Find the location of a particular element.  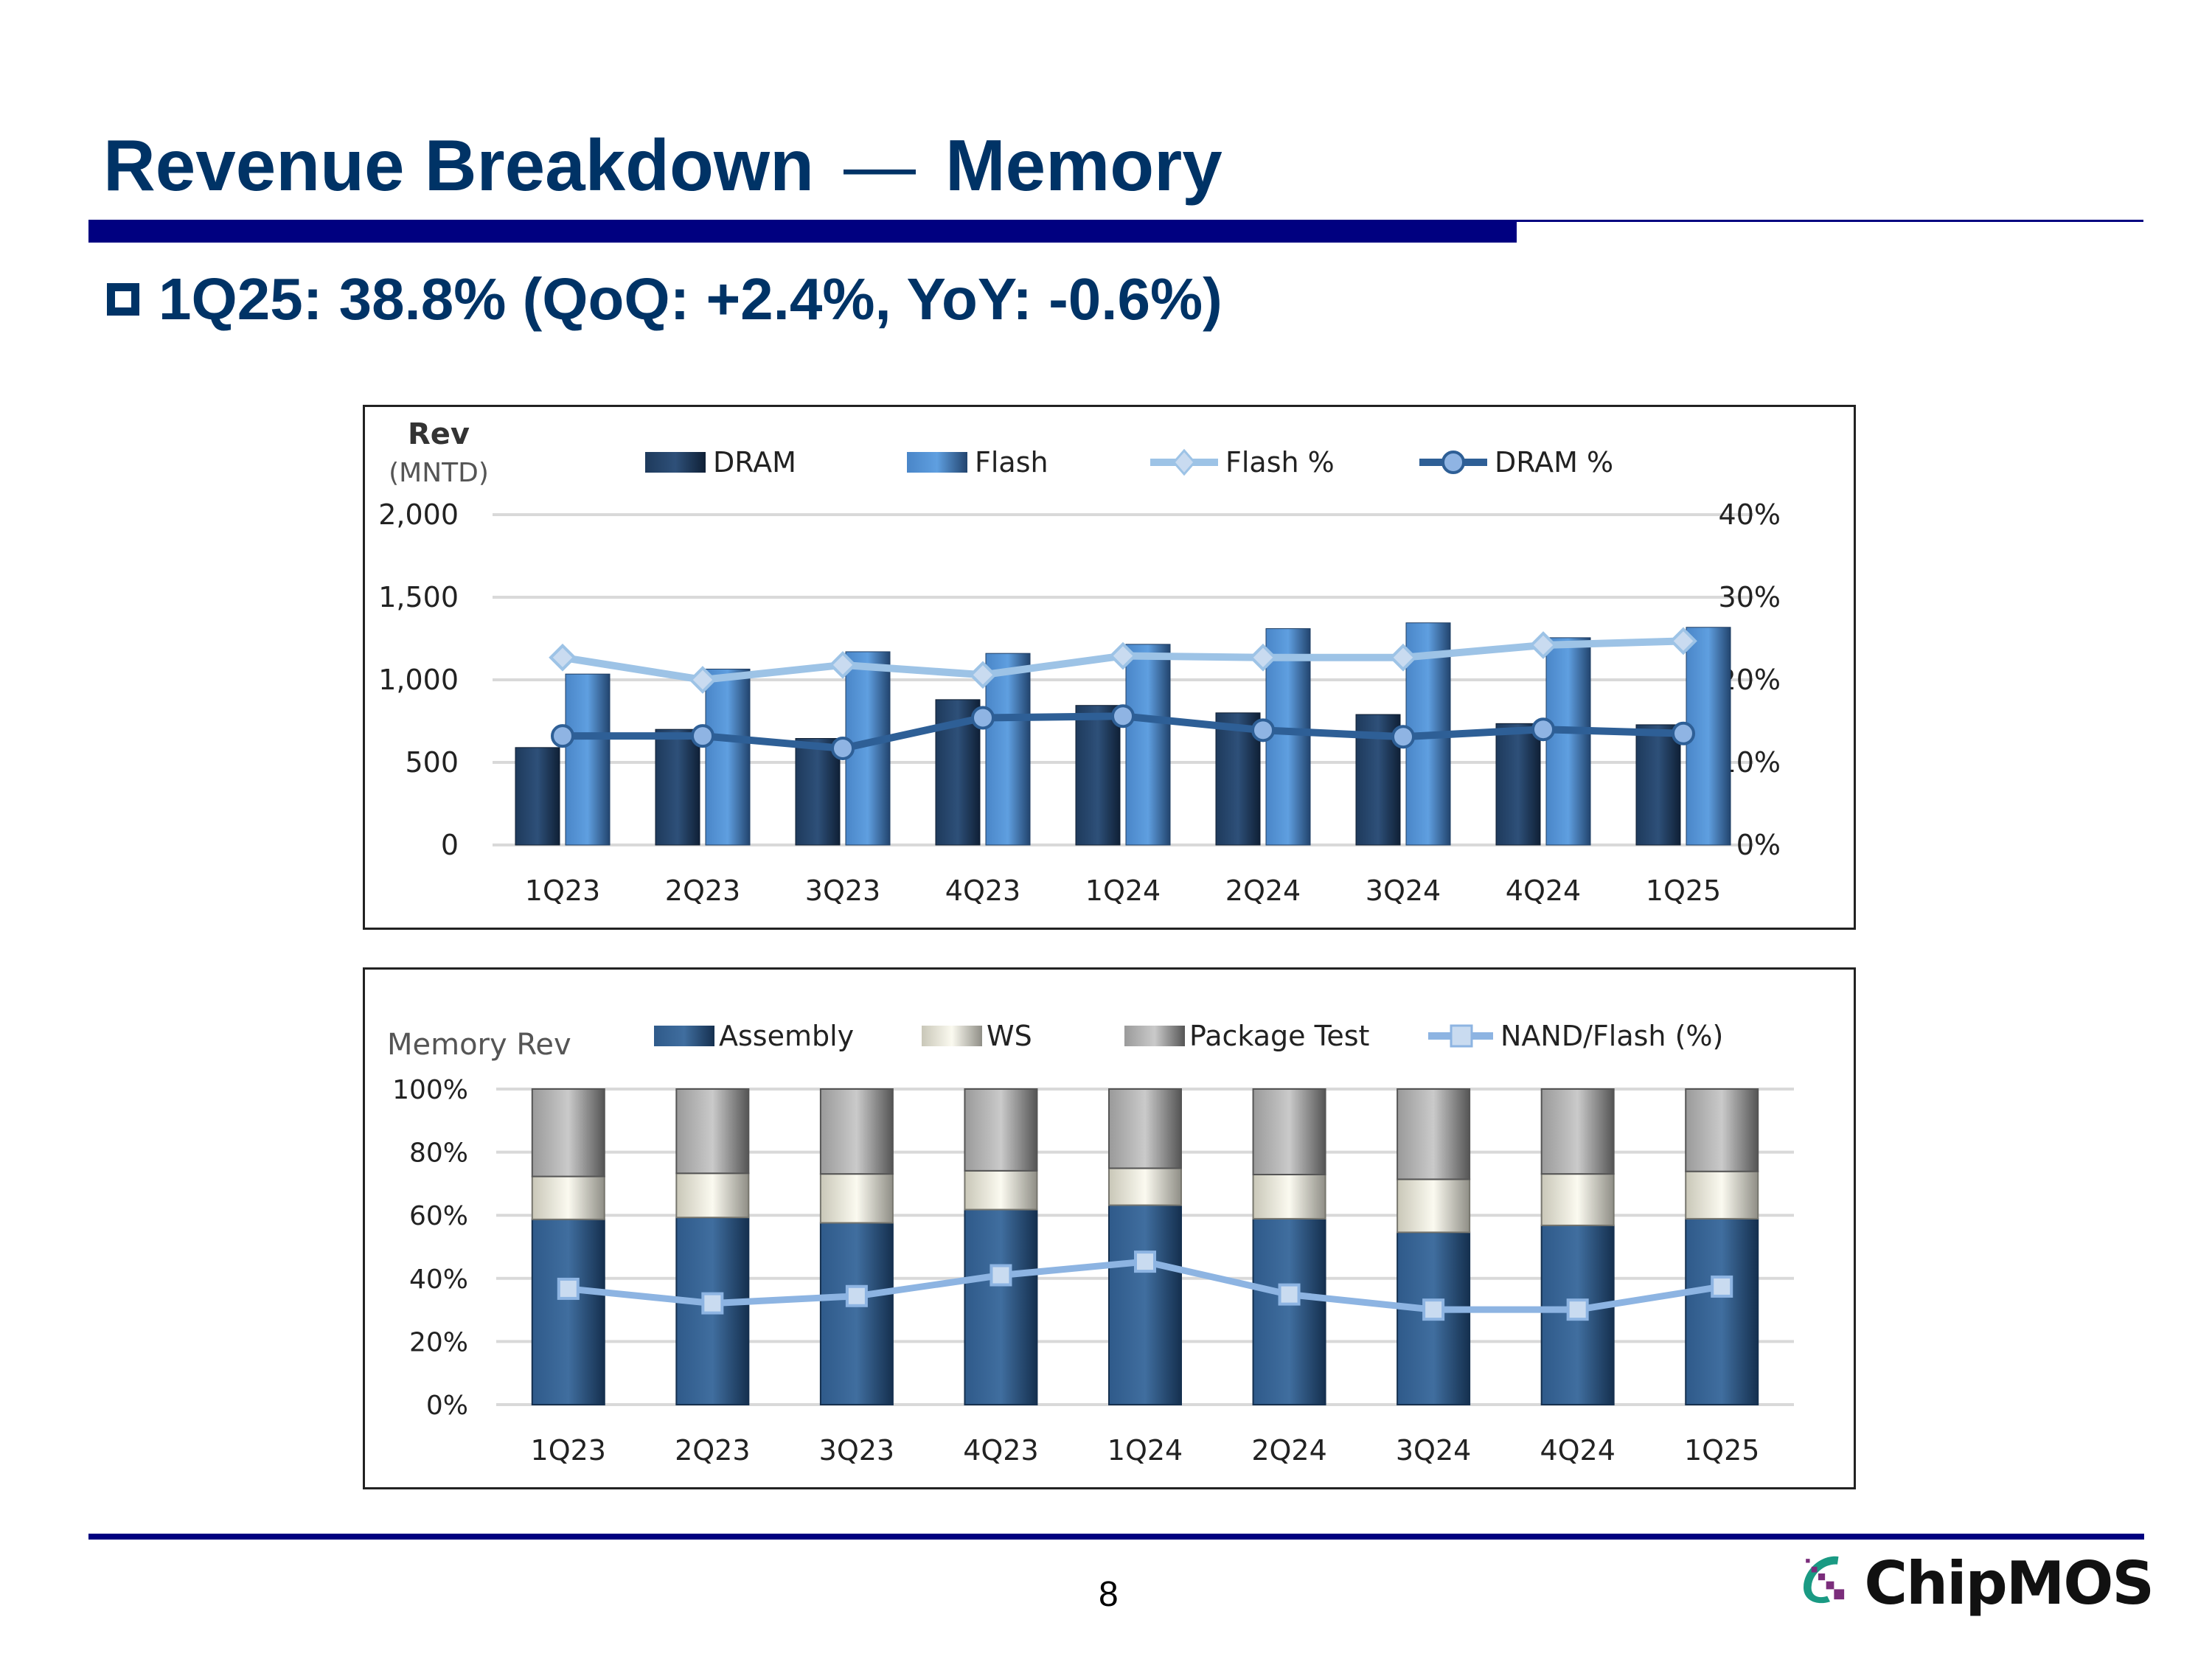

title-underline-thin is located at coordinates (1830, 221).